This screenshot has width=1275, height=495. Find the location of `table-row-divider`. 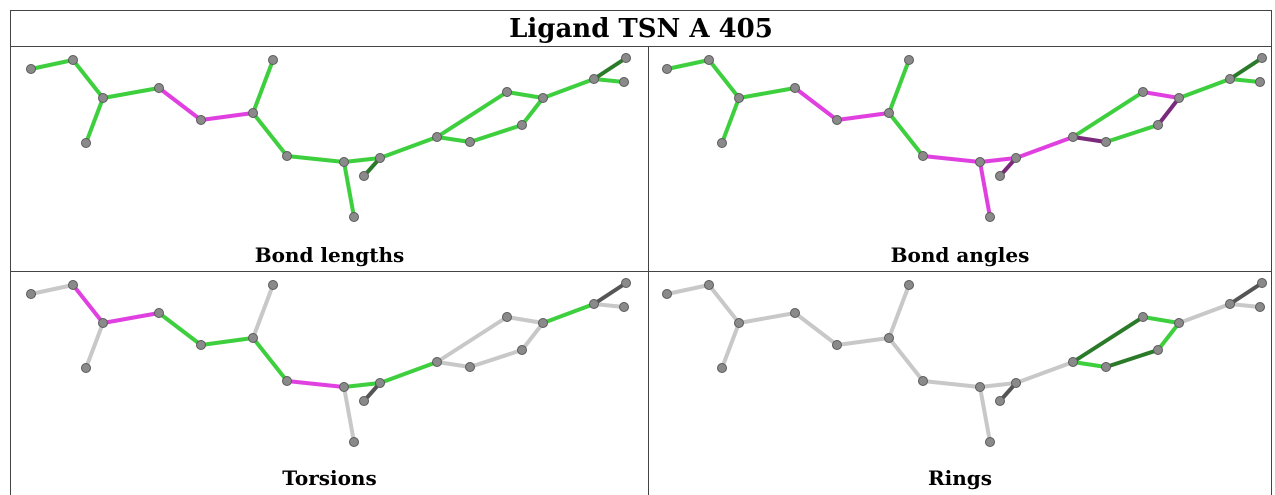

table-row-divider is located at coordinates (641, 271).